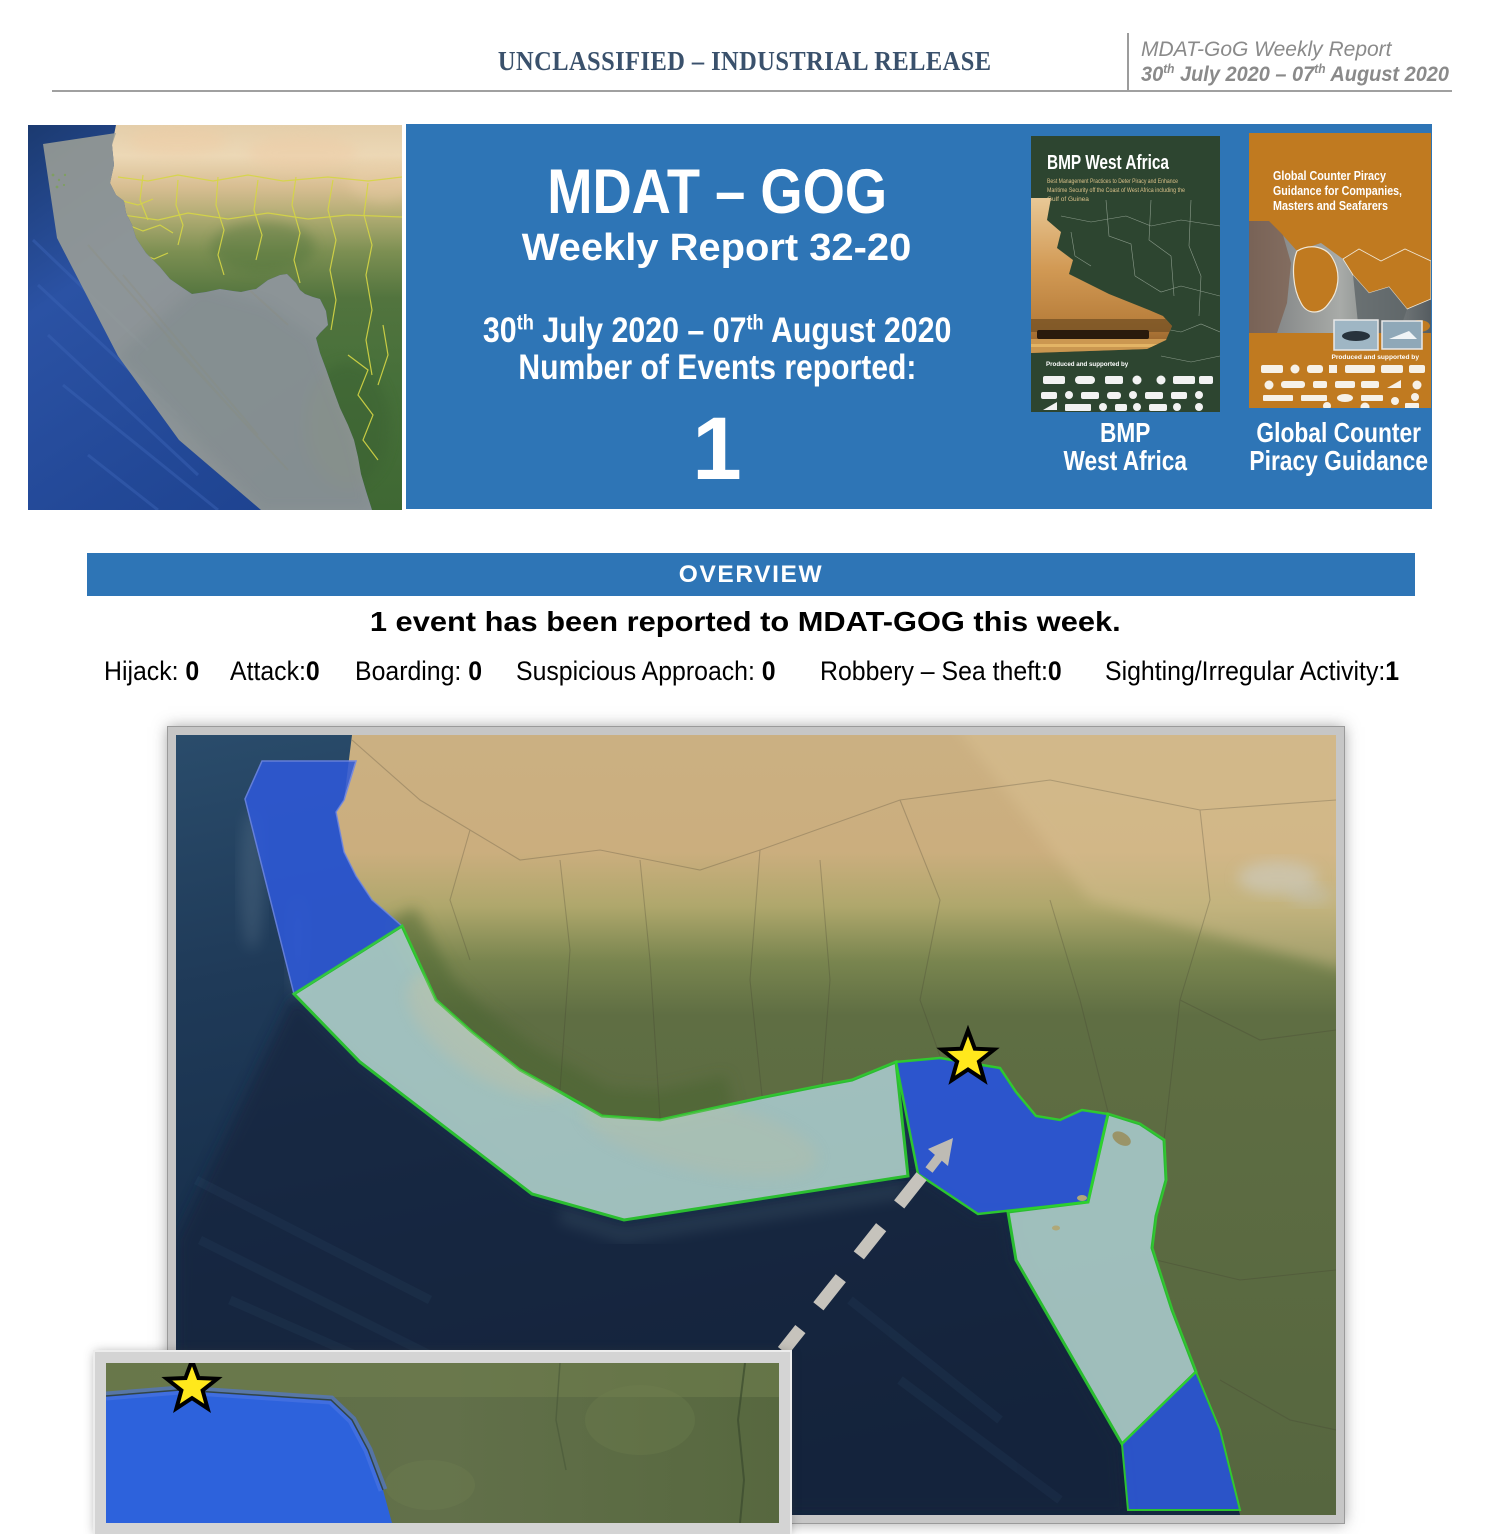 This screenshot has height=1534, width=1500. Describe the element at coordinates (1329, 176) in the screenshot. I see `svg-text: Global Counter Piracy` at that location.